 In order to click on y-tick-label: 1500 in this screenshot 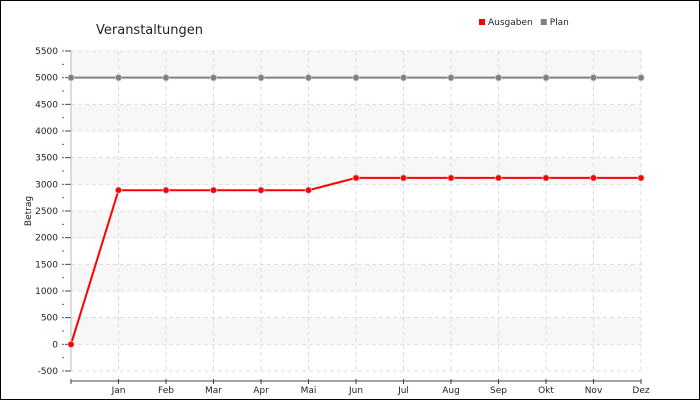, I will do `click(46, 265)`.